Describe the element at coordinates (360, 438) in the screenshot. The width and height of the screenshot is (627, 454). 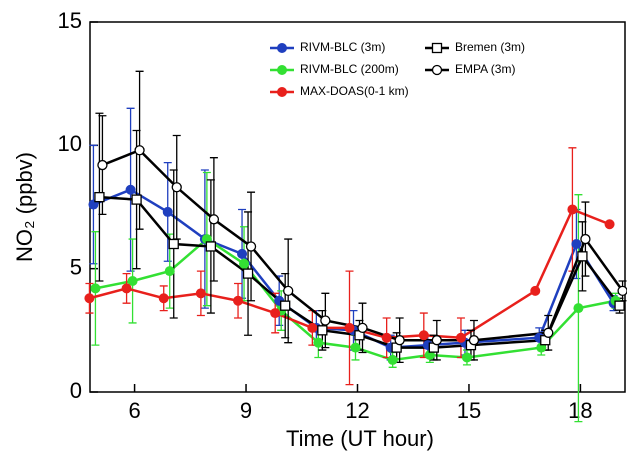
I see `x-axis-label: Time (UT hour)` at that location.